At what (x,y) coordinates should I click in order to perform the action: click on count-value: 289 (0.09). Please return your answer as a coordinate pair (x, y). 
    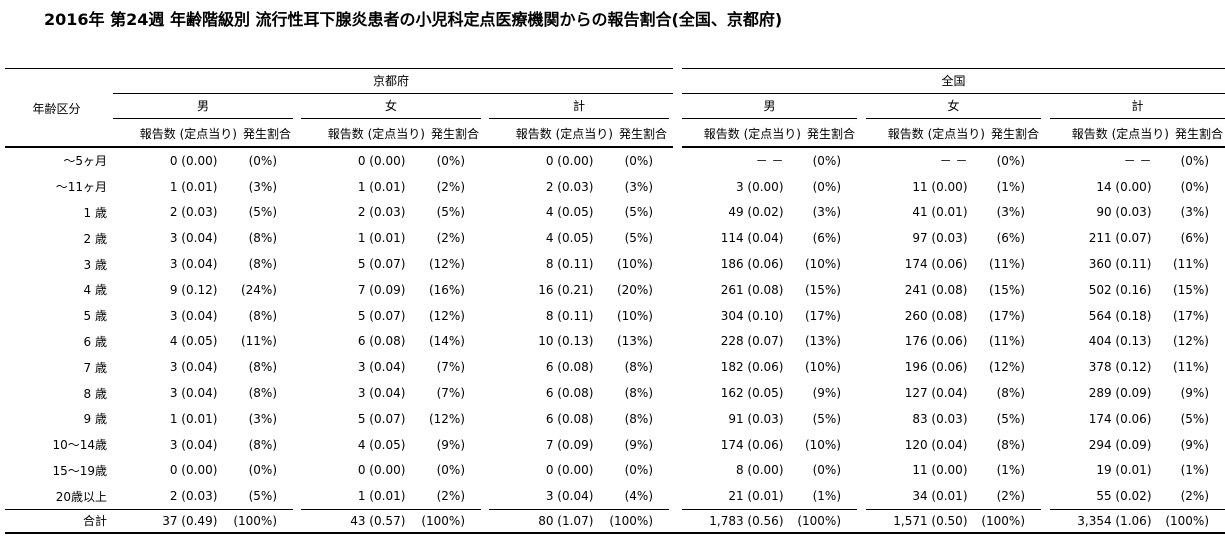
    Looking at the image, I should click on (1120, 393).